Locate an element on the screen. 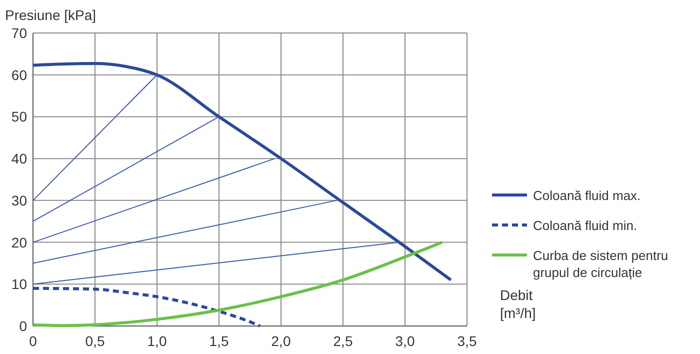 Image resolution: width=700 pixels, height=354 pixels. x-tick-label: 0 is located at coordinates (33, 341).